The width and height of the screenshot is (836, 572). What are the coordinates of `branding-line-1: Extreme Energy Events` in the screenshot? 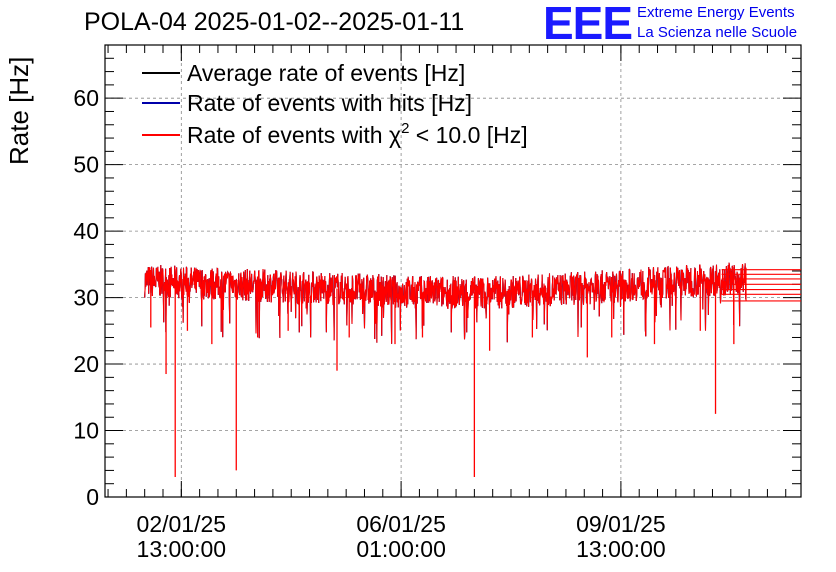 It's located at (716, 12).